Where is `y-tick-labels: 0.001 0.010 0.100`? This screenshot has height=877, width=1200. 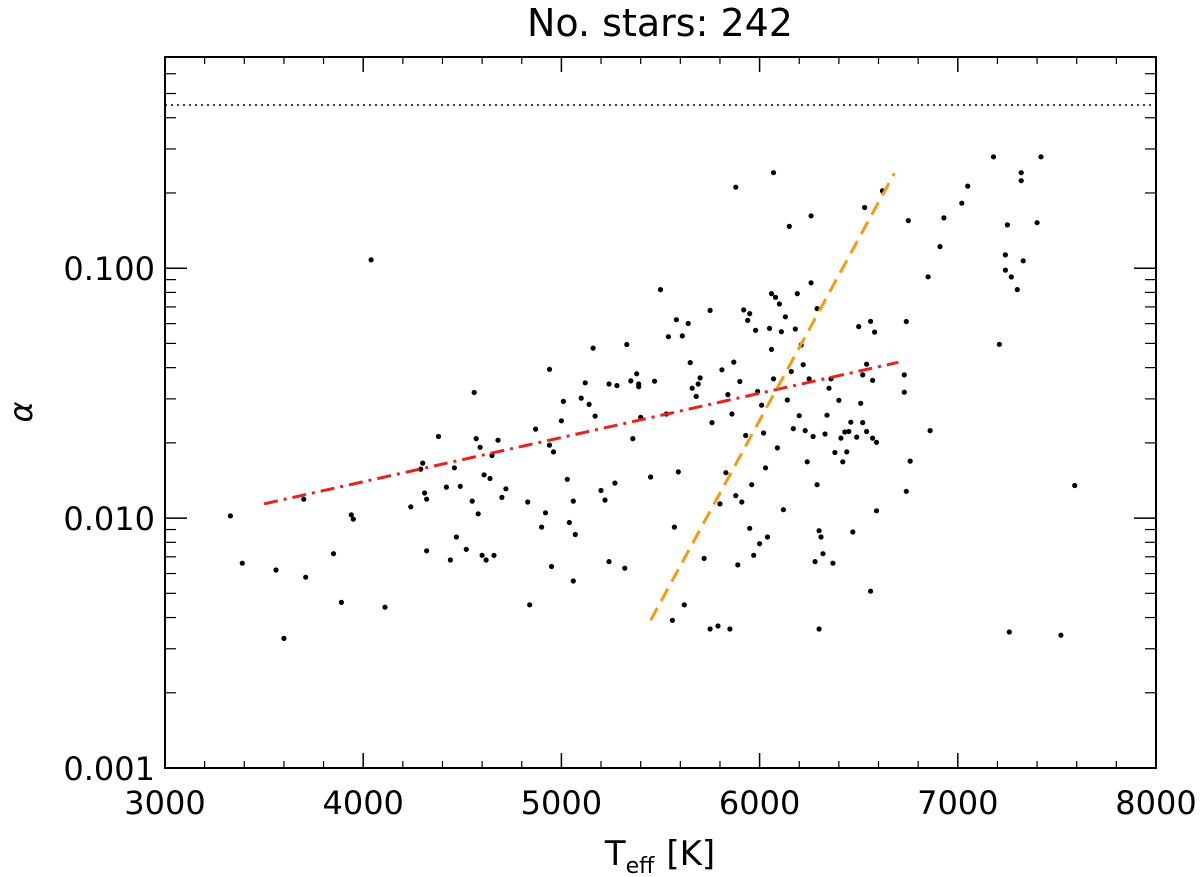
y-tick-labels: 0.001 0.010 0.100 is located at coordinates (109, 519).